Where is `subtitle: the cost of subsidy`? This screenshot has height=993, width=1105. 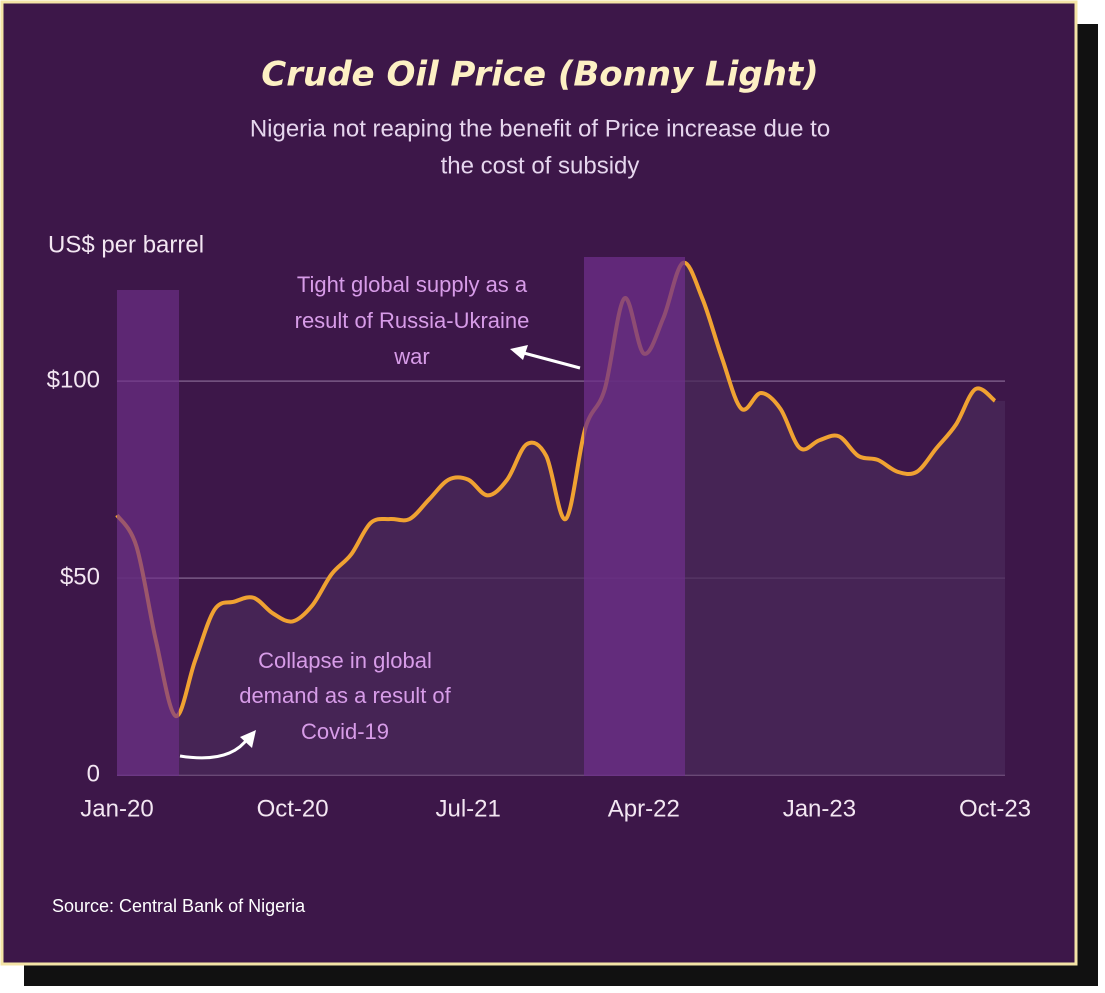 subtitle: the cost of subsidy is located at coordinates (540, 165).